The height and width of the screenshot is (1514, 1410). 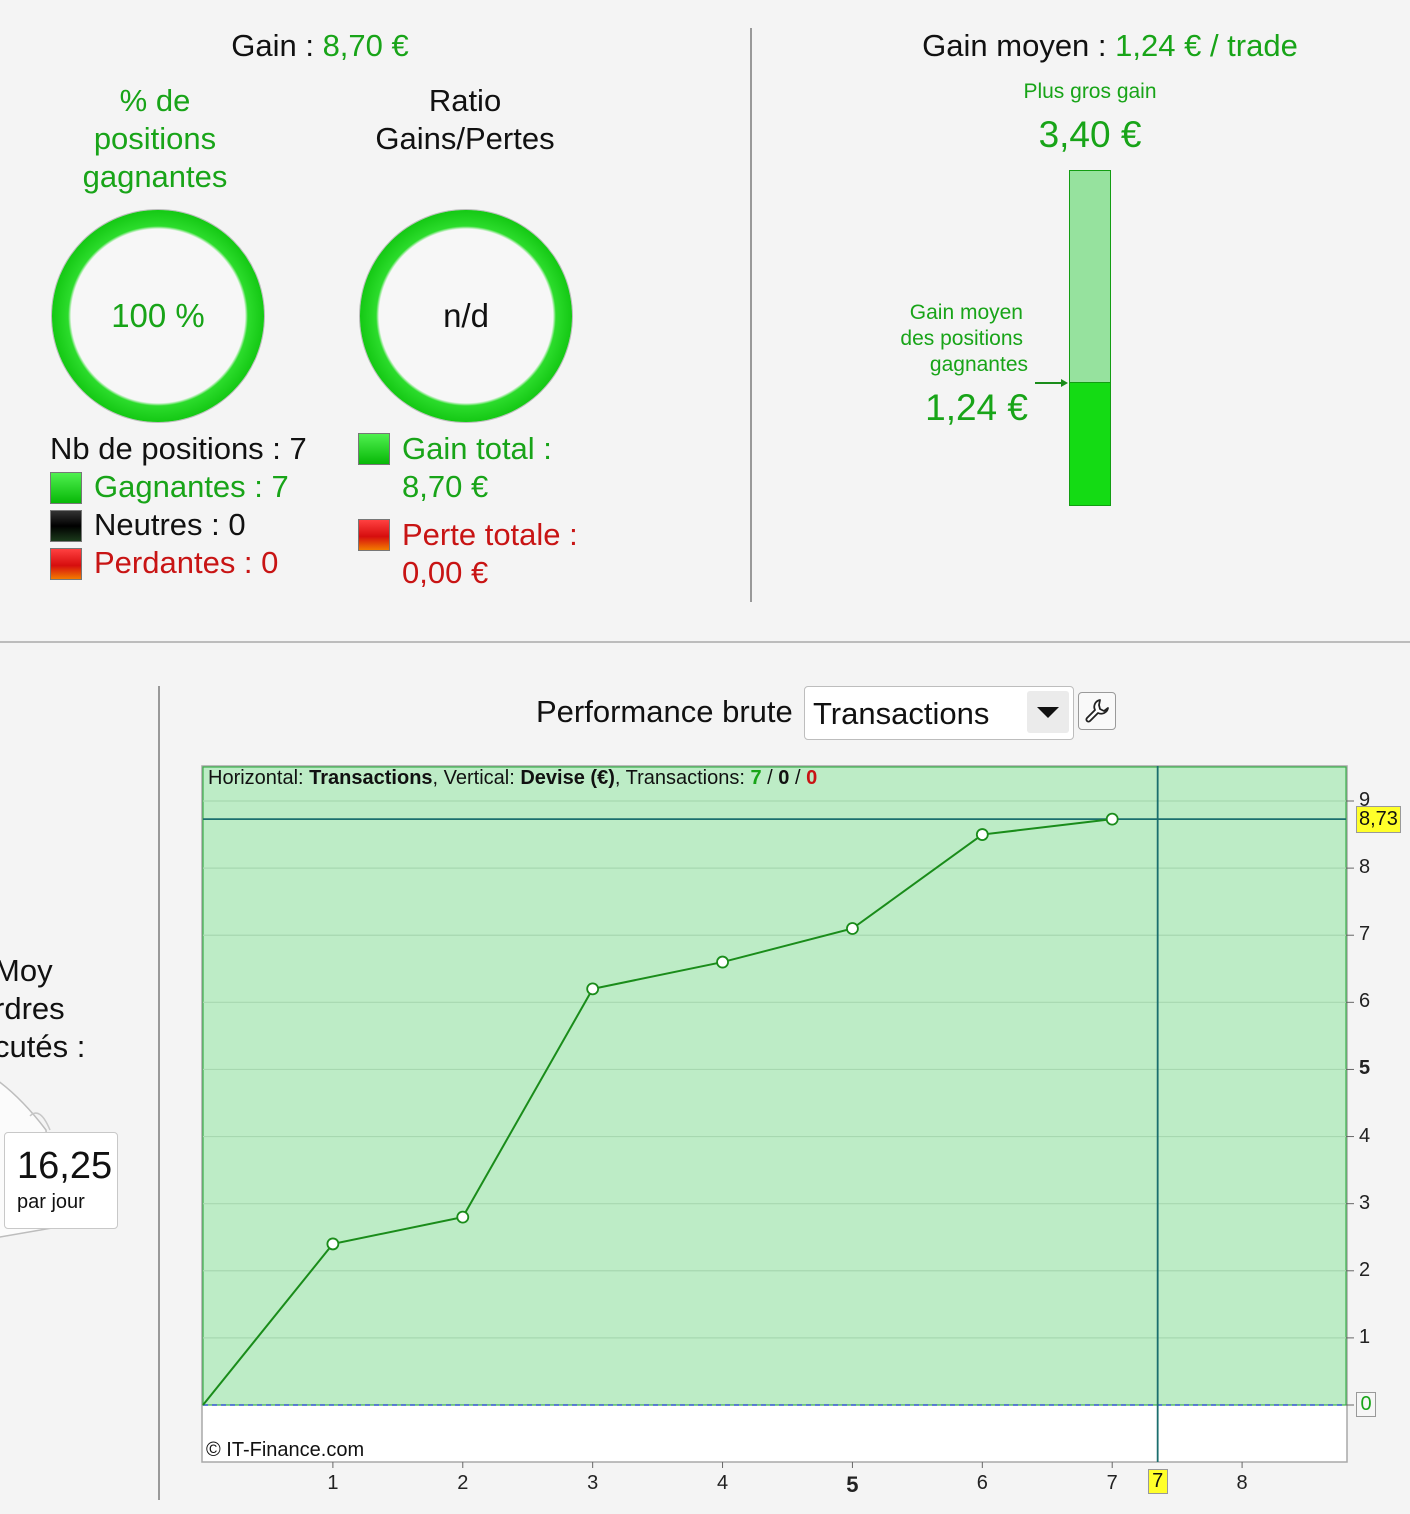 What do you see at coordinates (1365, 1001) in the screenshot?
I see `y-tick-label: 6` at bounding box center [1365, 1001].